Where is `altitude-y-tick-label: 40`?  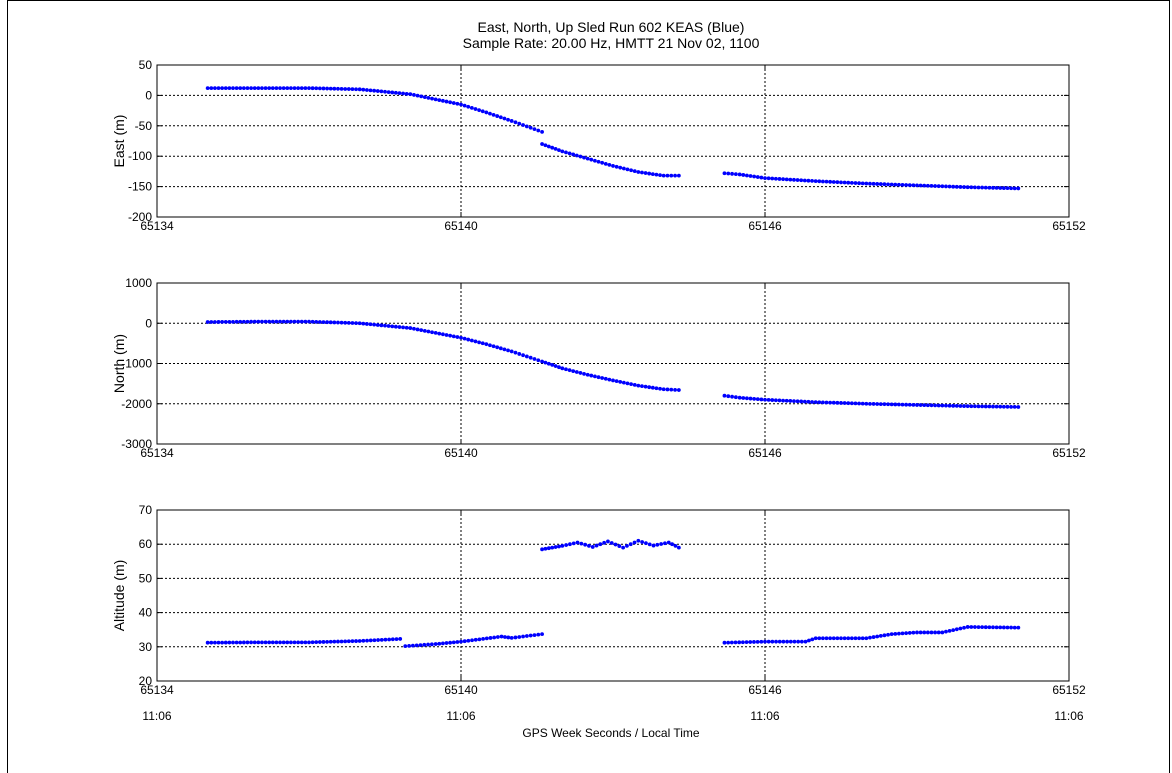
altitude-y-tick-label: 40 is located at coordinates (146, 613).